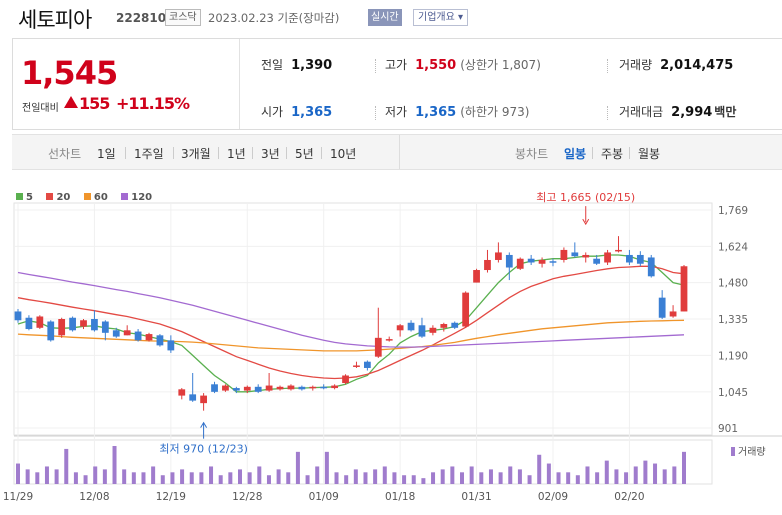  Describe the element at coordinates (204, 424) in the screenshot. I see `low-arrow-head` at that location.